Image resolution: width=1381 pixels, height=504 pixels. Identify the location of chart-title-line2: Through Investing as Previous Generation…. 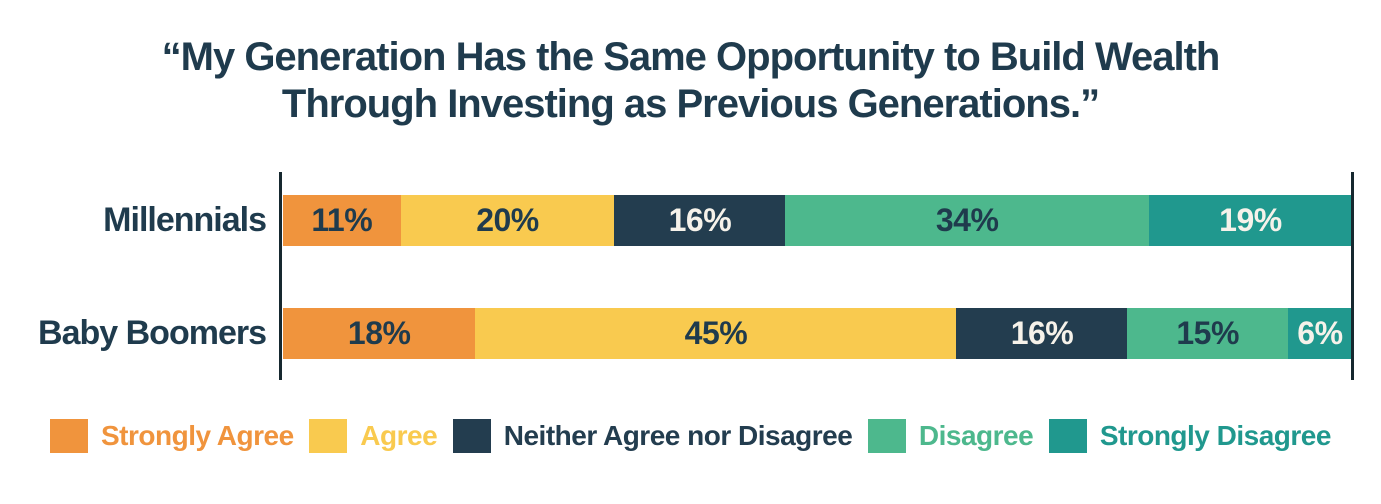
(690, 103).